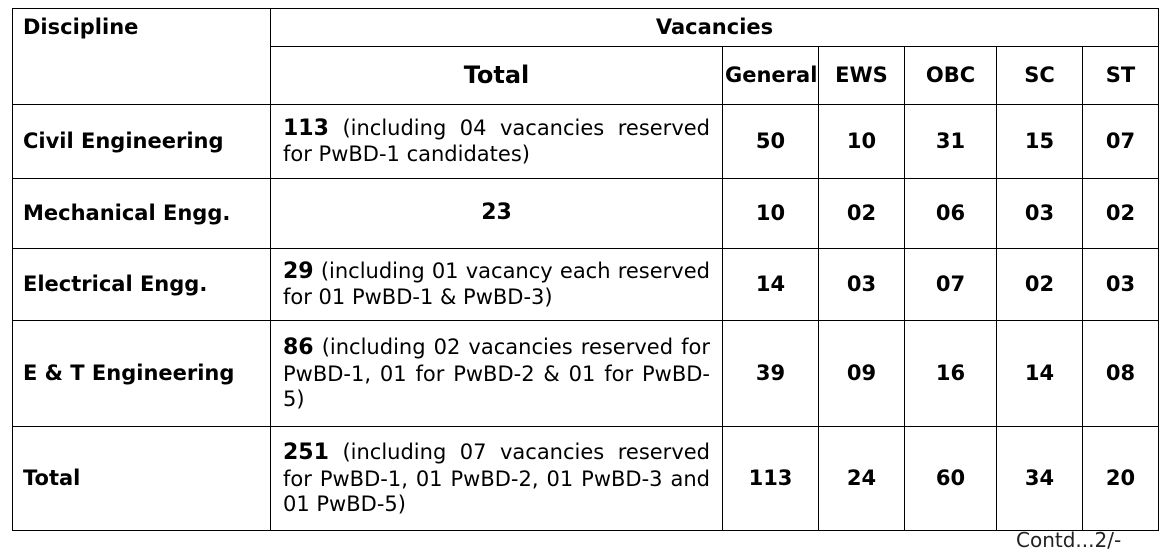 Image resolution: width=1168 pixels, height=552 pixels. Describe the element at coordinates (950, 141) in the screenshot. I see `obc-cell: 31` at that location.